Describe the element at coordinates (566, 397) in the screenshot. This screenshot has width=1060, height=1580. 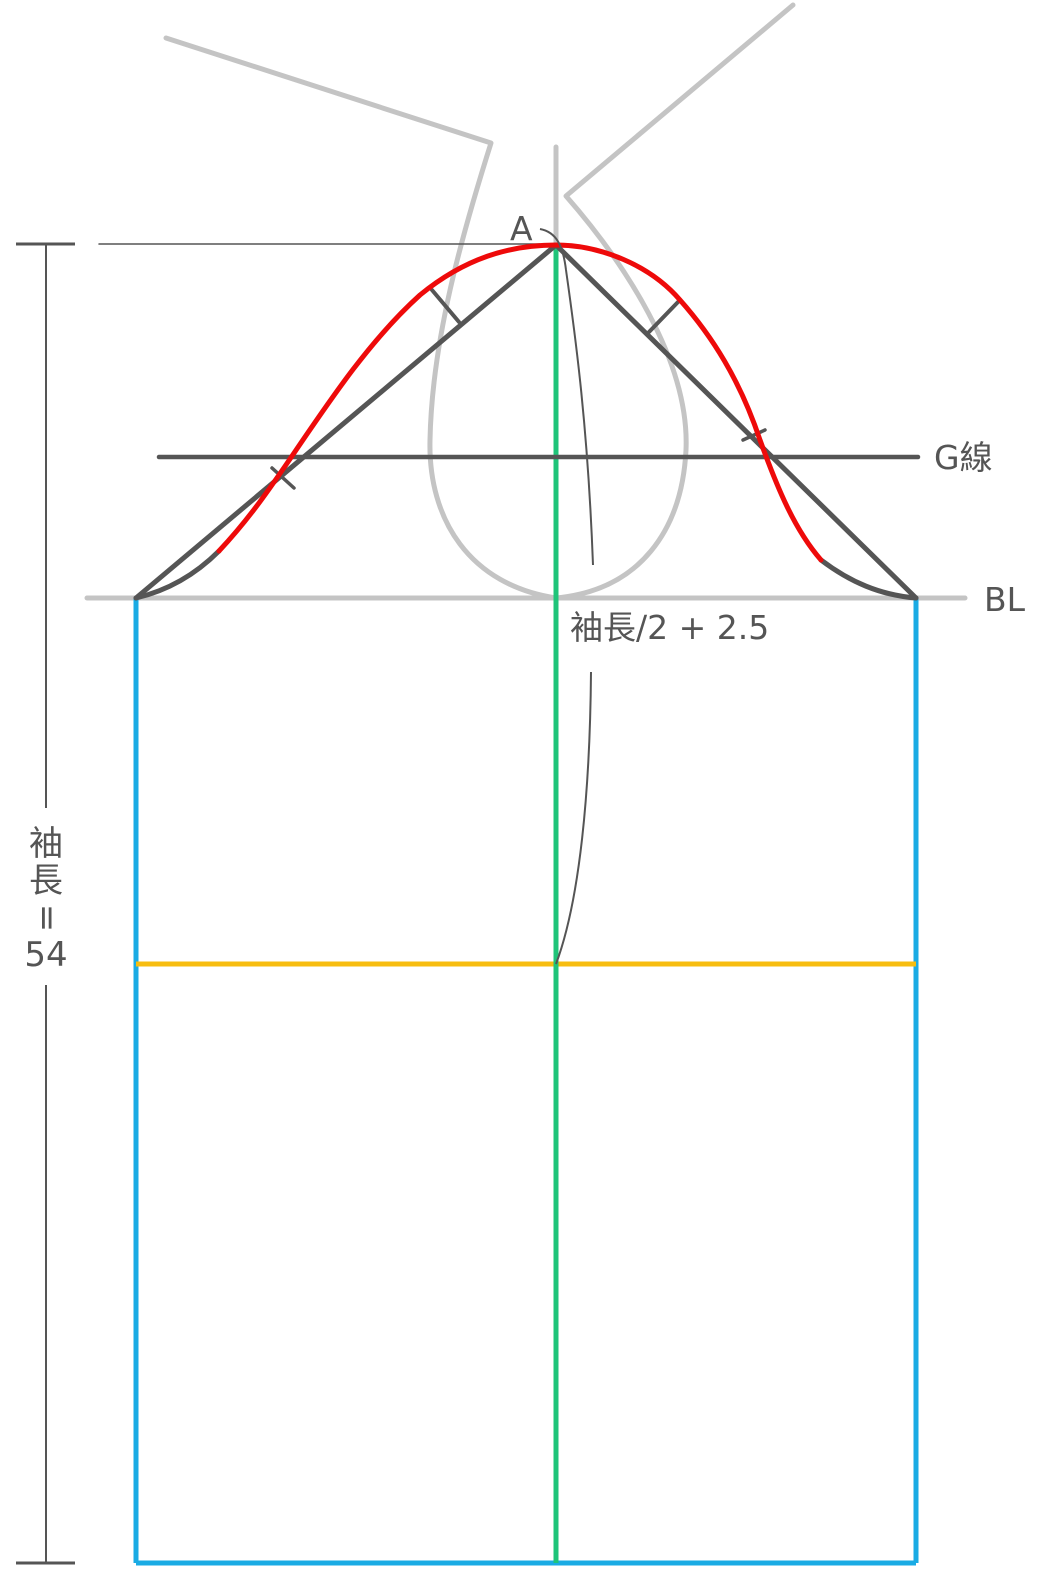
I see `cap-height-arc` at that location.